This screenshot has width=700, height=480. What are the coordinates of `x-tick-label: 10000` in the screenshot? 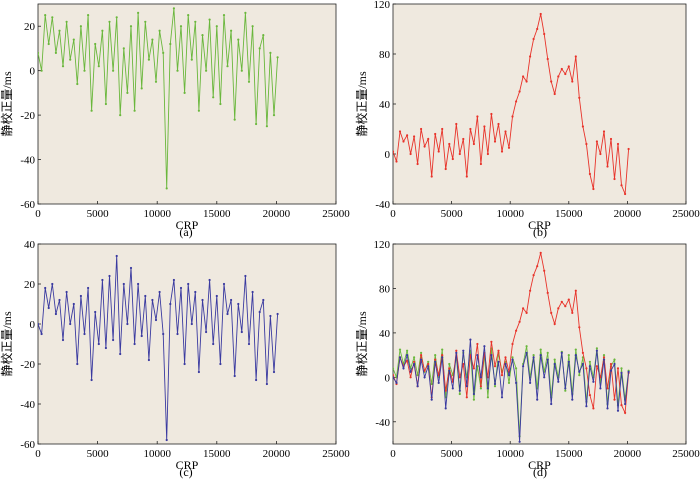 It's located at (510, 454).